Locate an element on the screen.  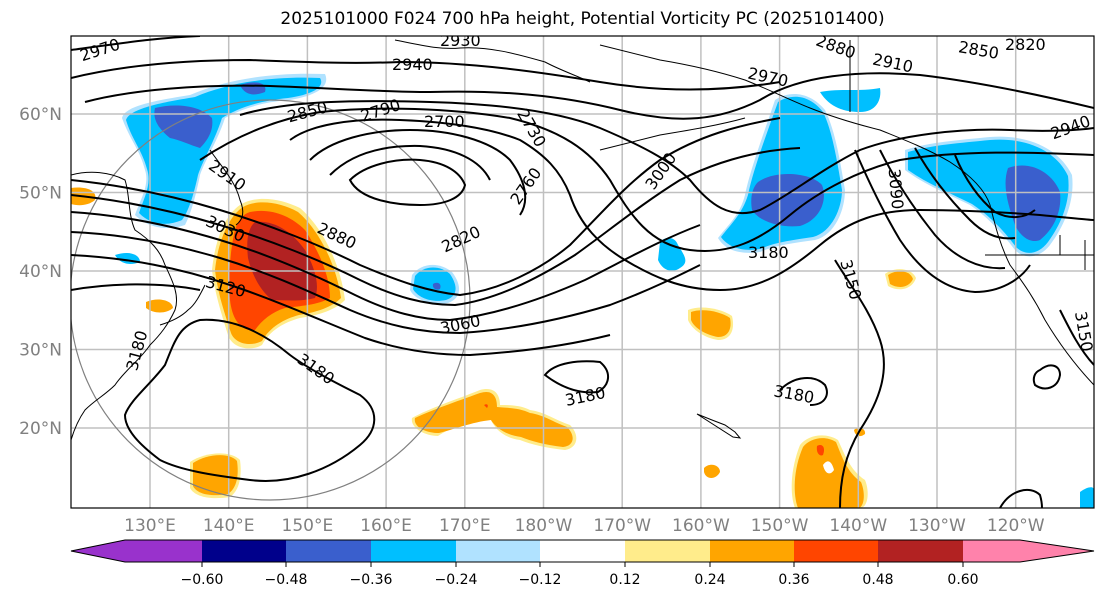
coastline-siberia is located at coordinates (492, 61).